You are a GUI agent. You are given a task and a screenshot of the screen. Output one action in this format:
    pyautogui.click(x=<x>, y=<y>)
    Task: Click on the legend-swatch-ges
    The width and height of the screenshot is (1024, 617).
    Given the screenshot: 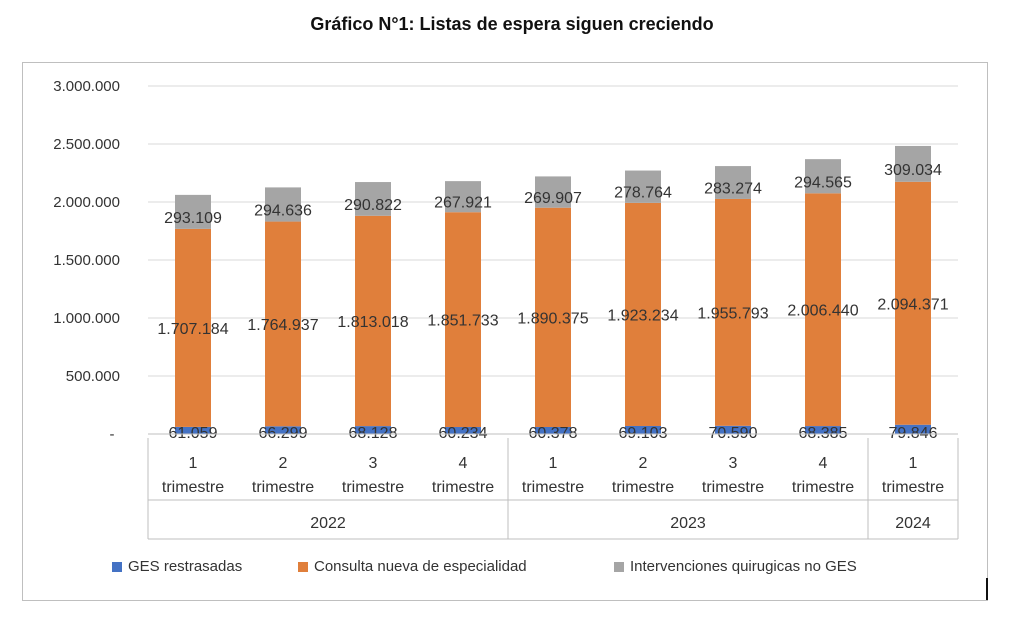 What is the action you would take?
    pyautogui.click(x=117, y=566)
    